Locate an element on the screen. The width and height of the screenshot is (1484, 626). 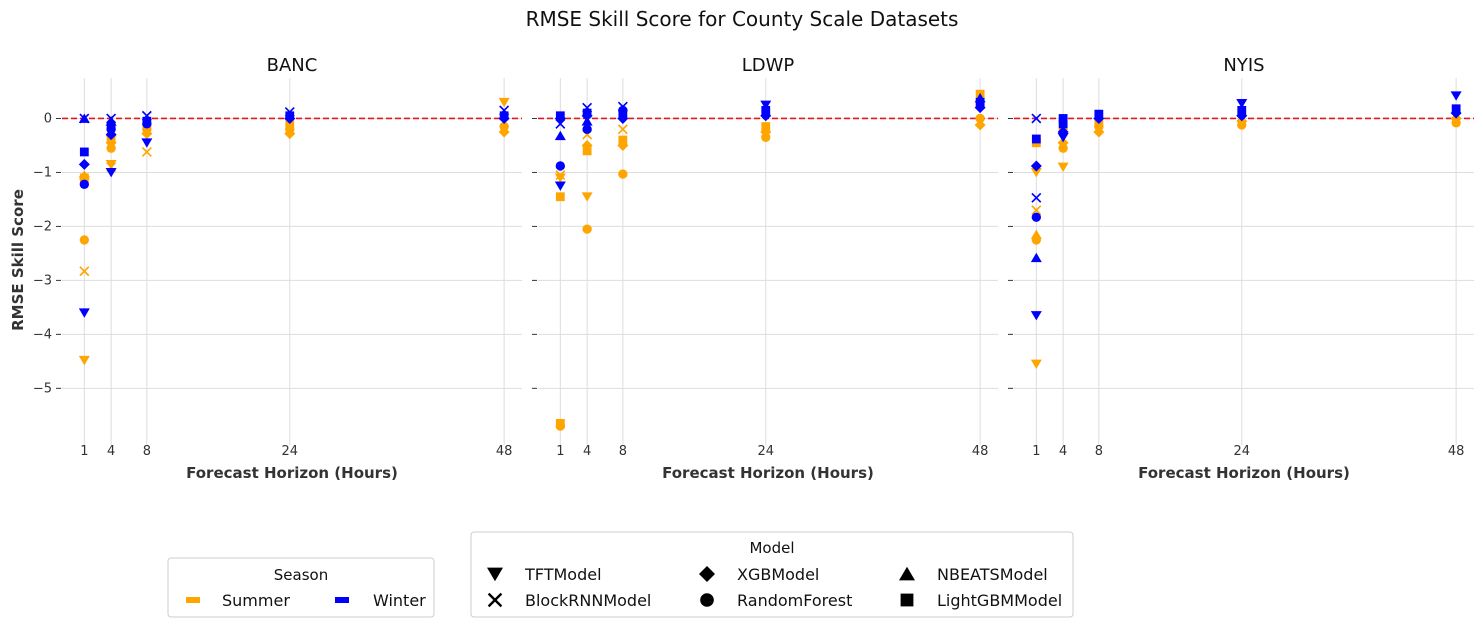
season-legend-label: Summer is located at coordinates (256, 600).